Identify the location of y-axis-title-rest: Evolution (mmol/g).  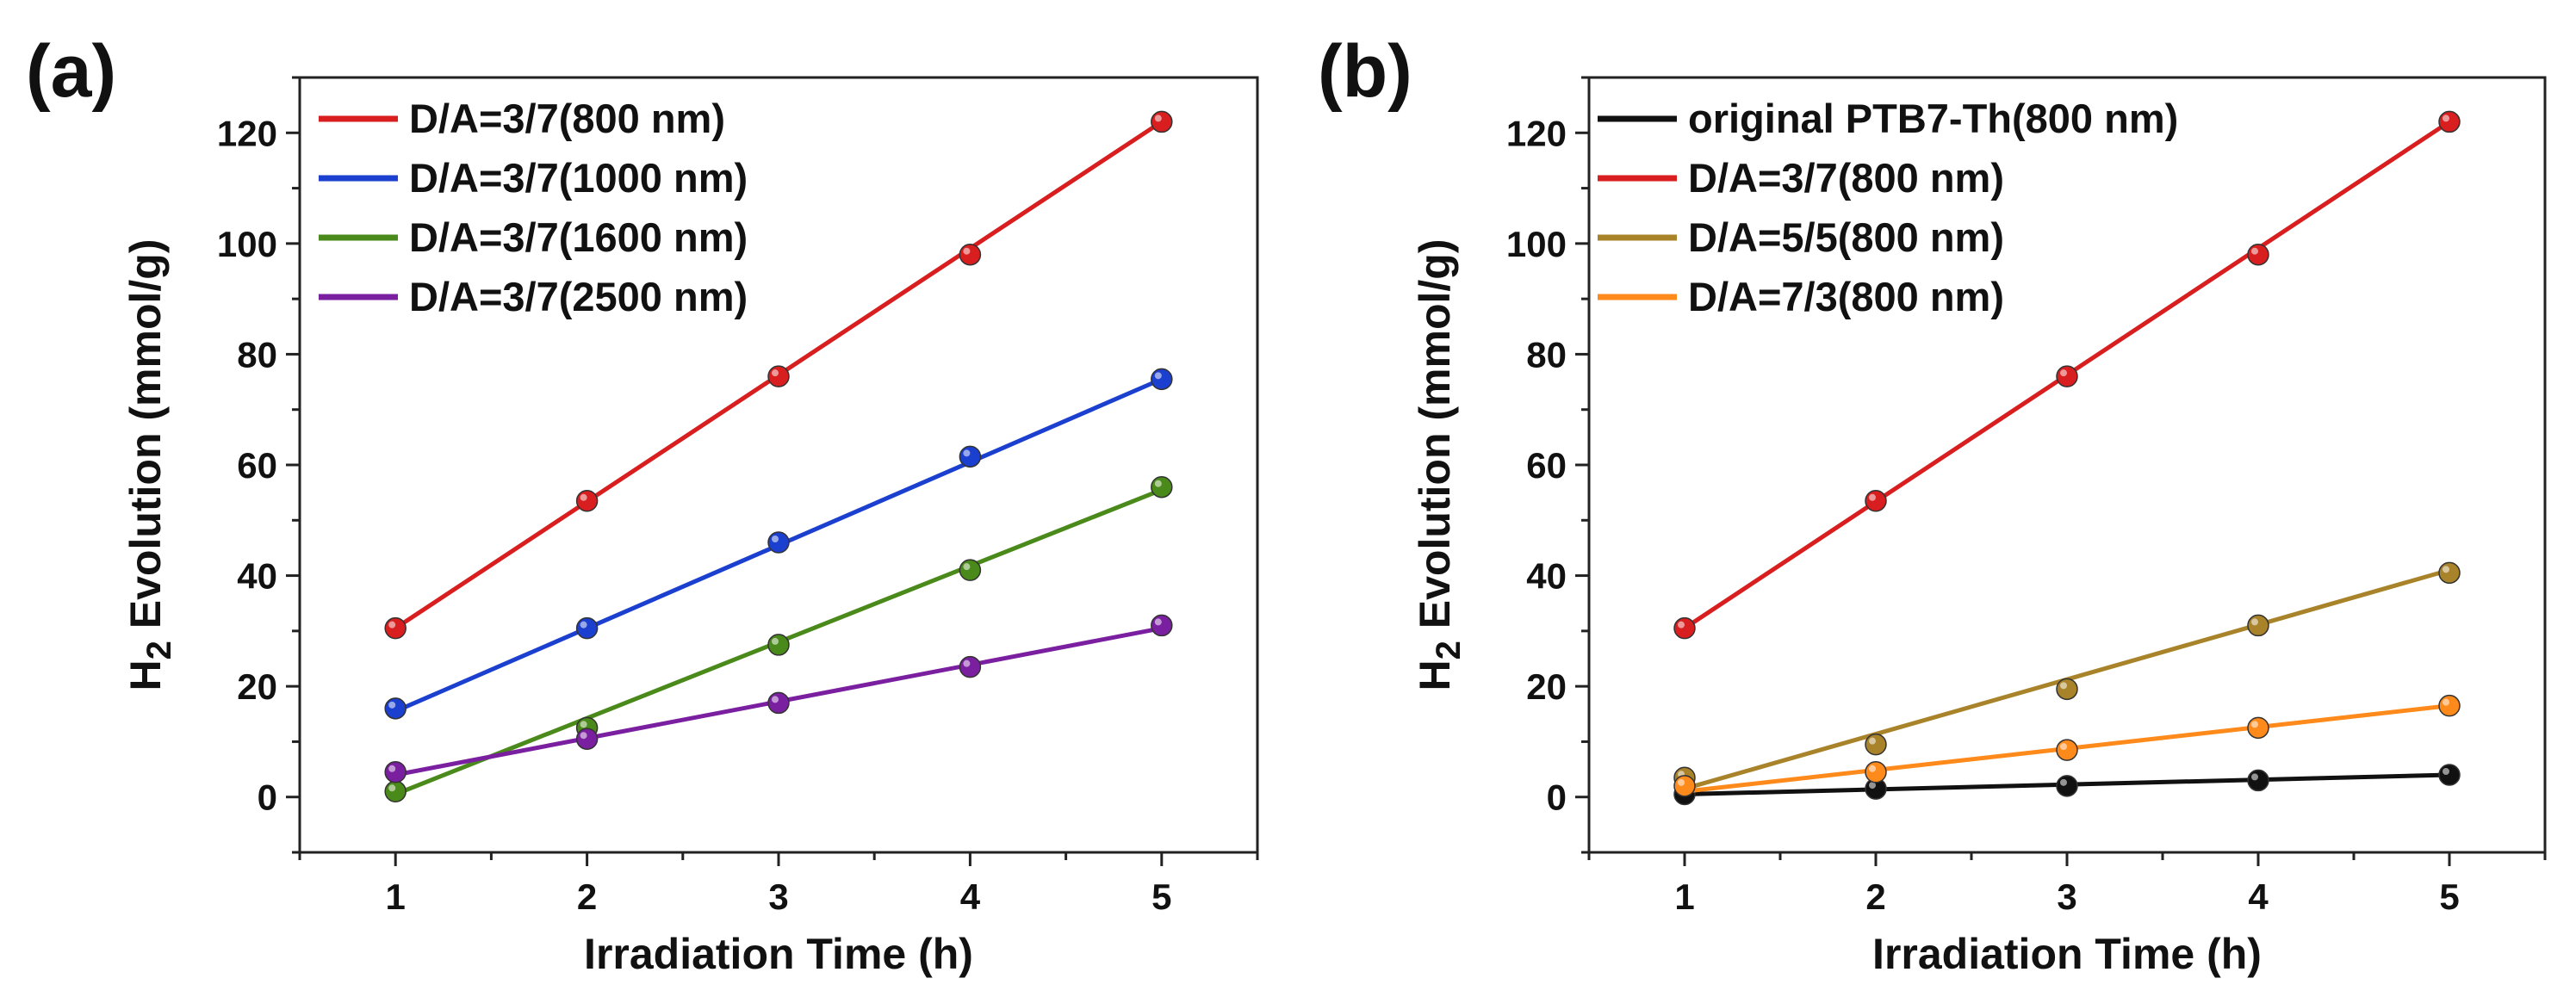
(1435, 440).